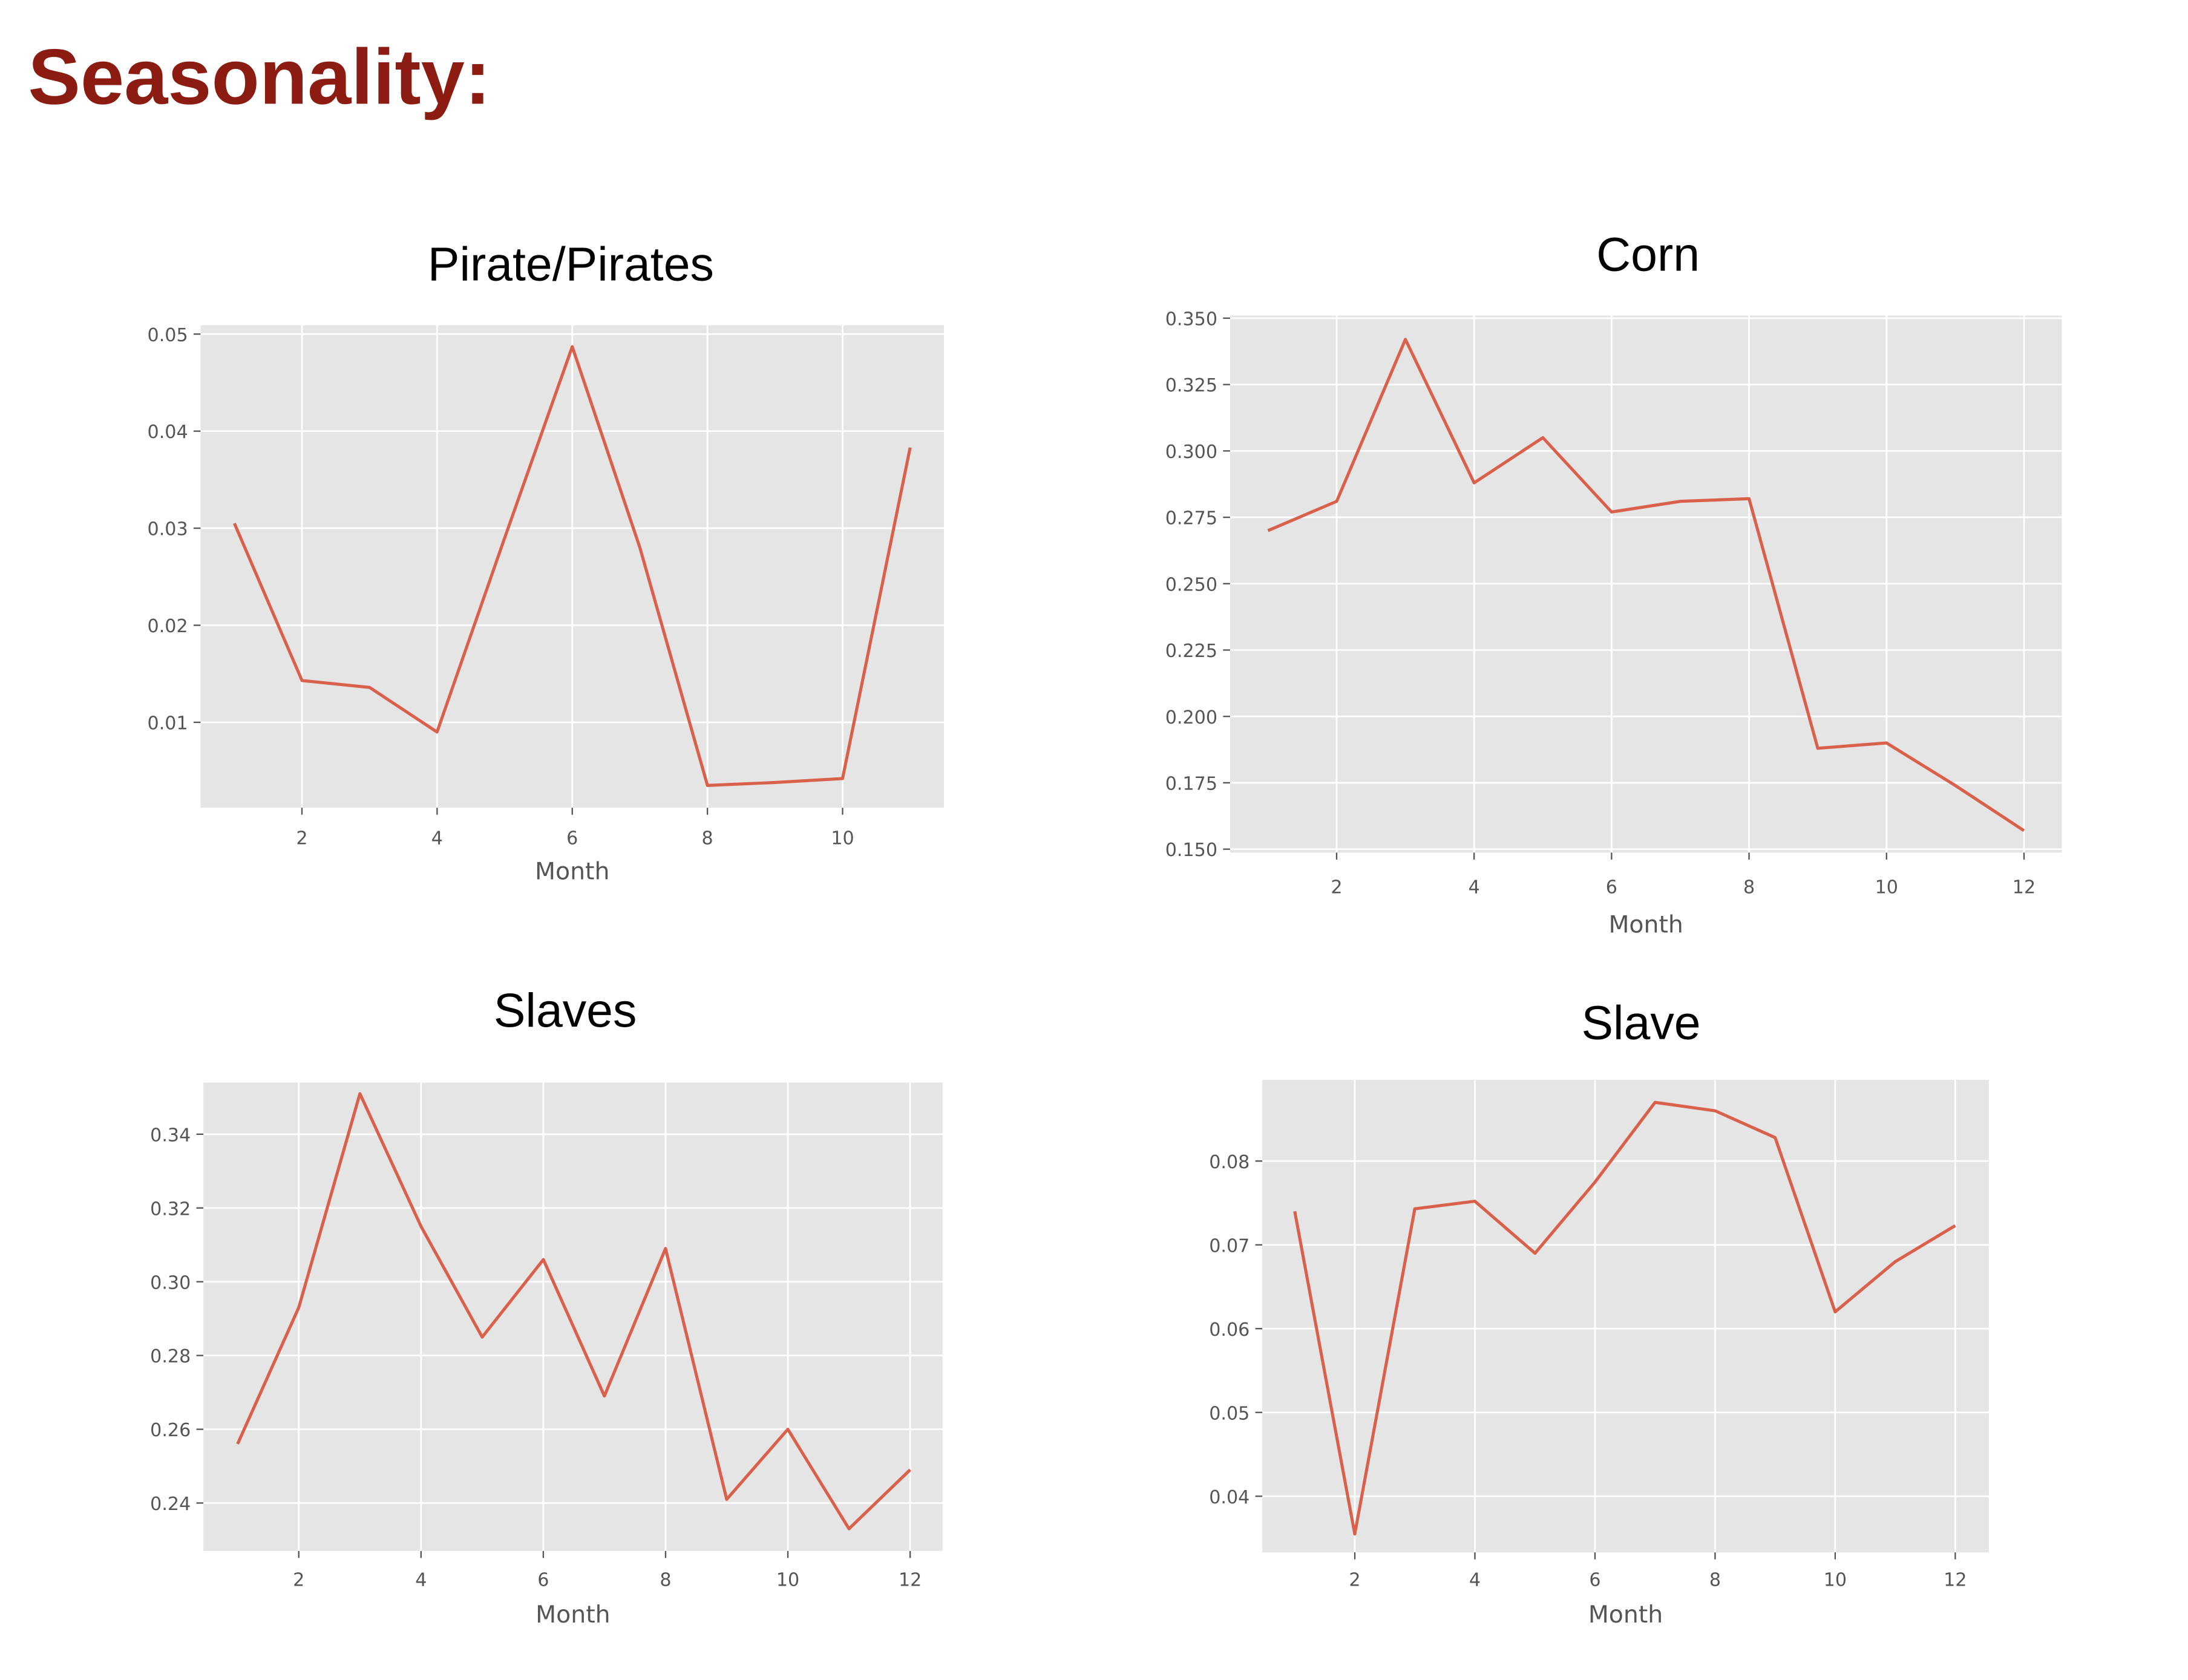  I want to click on y-tick-label: 0.02, so click(168, 626).